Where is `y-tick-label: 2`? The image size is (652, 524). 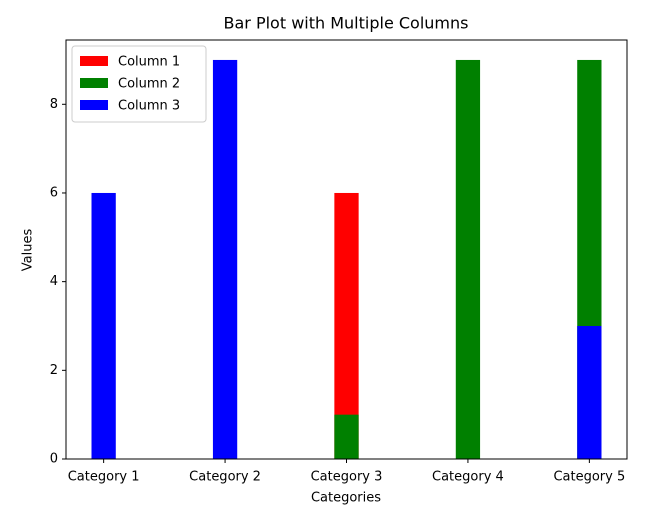
y-tick-label: 2 is located at coordinates (54, 370).